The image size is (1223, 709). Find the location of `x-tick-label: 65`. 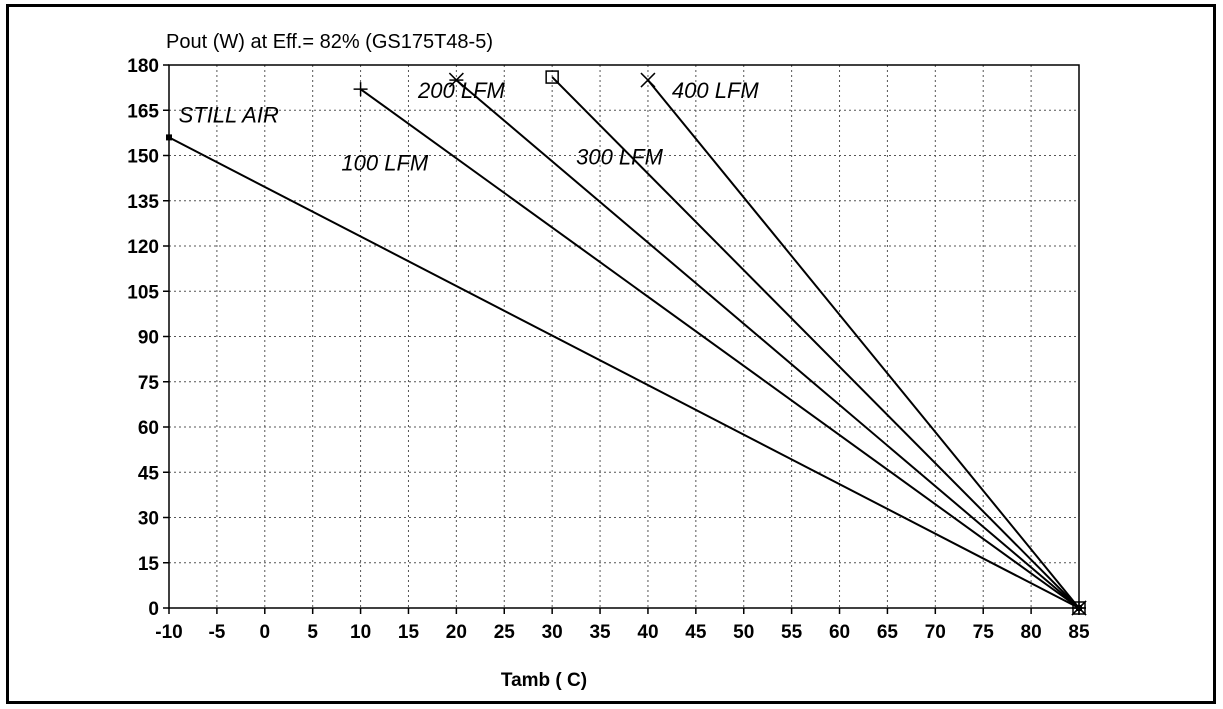

x-tick-label: 65 is located at coordinates (888, 632).